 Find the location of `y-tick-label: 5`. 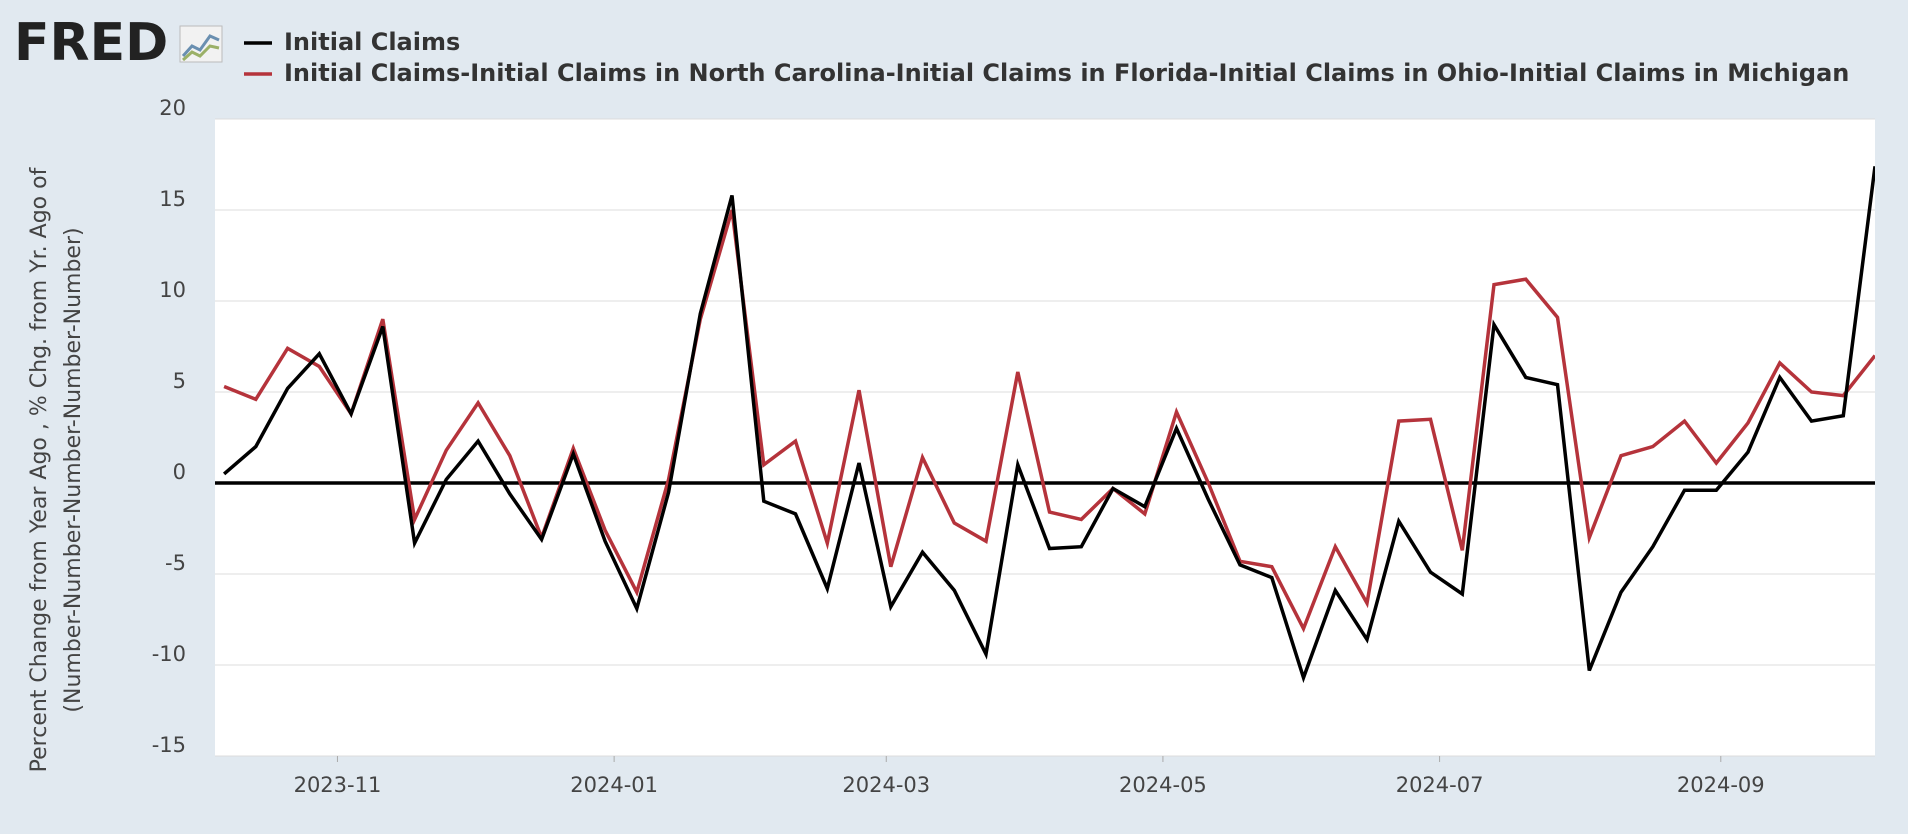

y-tick-label: 5 is located at coordinates (179, 381).